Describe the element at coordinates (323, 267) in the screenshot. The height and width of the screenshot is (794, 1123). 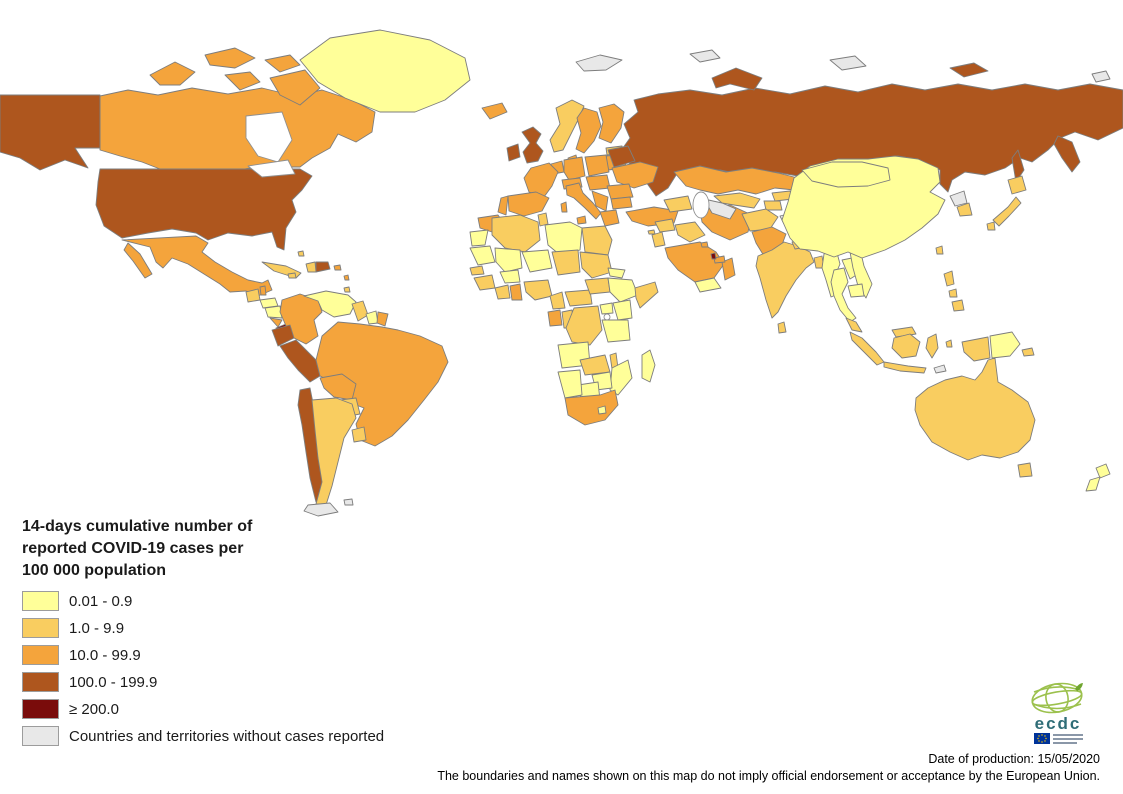
I see `country-dominican-republic` at that location.